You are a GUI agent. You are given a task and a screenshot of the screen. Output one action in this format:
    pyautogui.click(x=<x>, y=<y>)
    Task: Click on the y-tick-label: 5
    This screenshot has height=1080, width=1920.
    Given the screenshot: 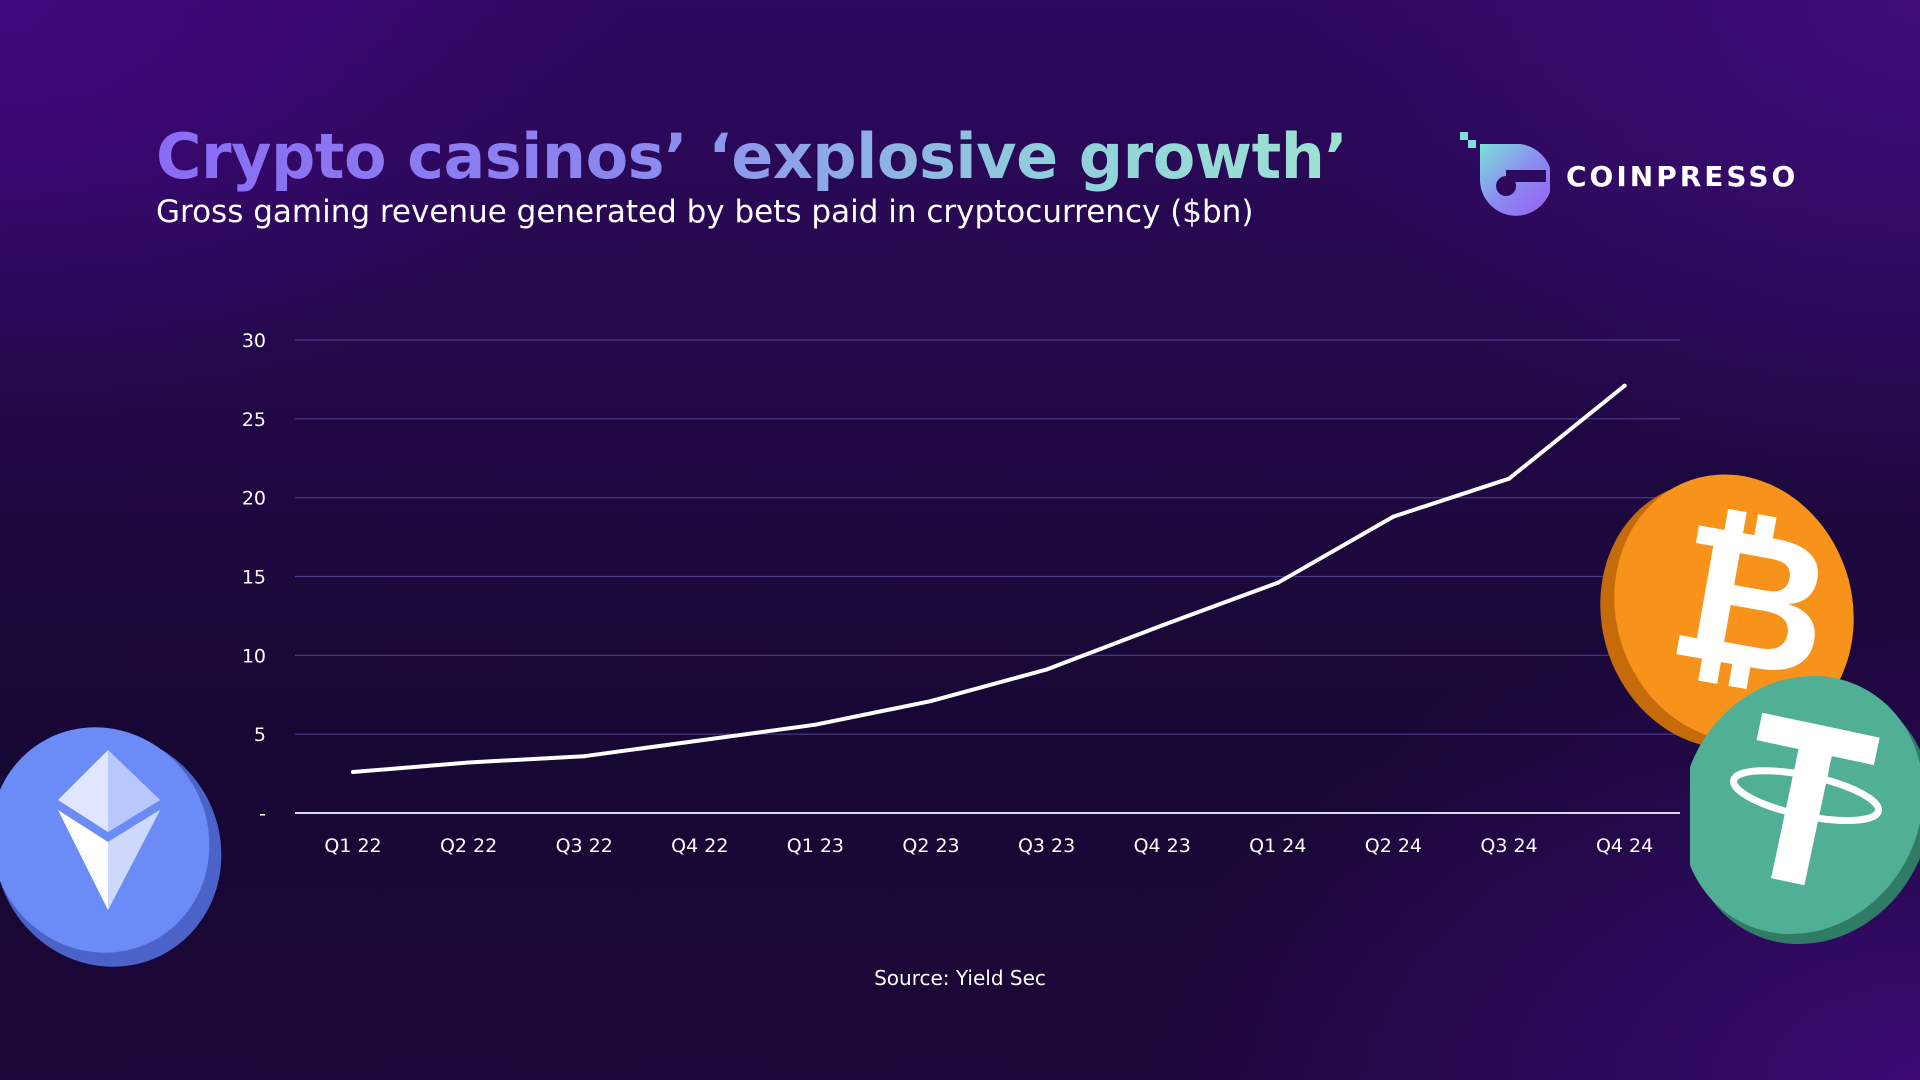 What is the action you would take?
    pyautogui.click(x=260, y=735)
    